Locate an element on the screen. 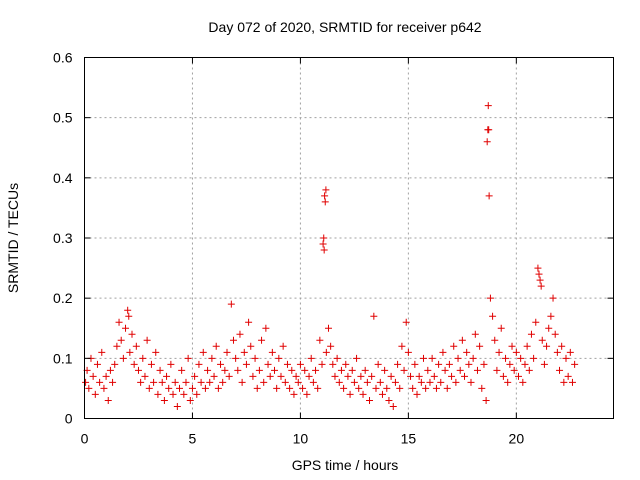  y-tick-label: 0 is located at coordinates (69, 419).